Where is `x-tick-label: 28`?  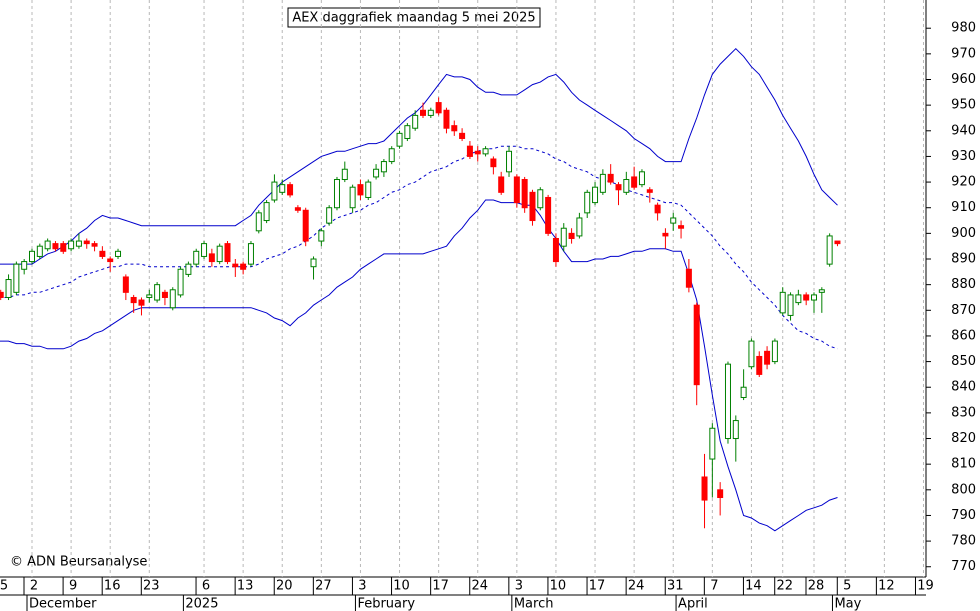
x-tick-label: 28 is located at coordinates (816, 586).